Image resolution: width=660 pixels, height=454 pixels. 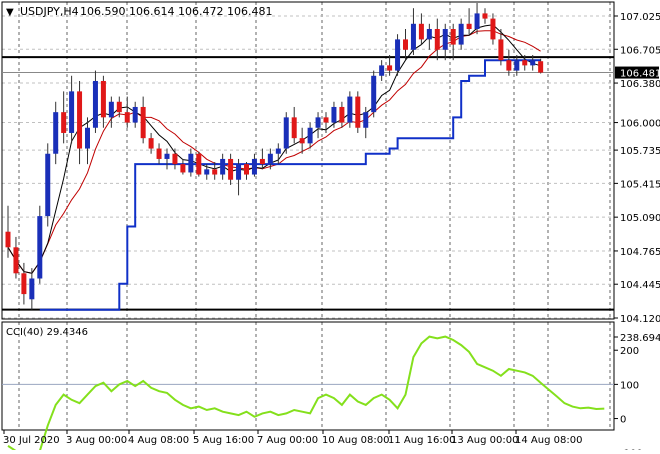 I want to click on x-tick-label: 5 Aug 16:00, so click(x=223, y=440).